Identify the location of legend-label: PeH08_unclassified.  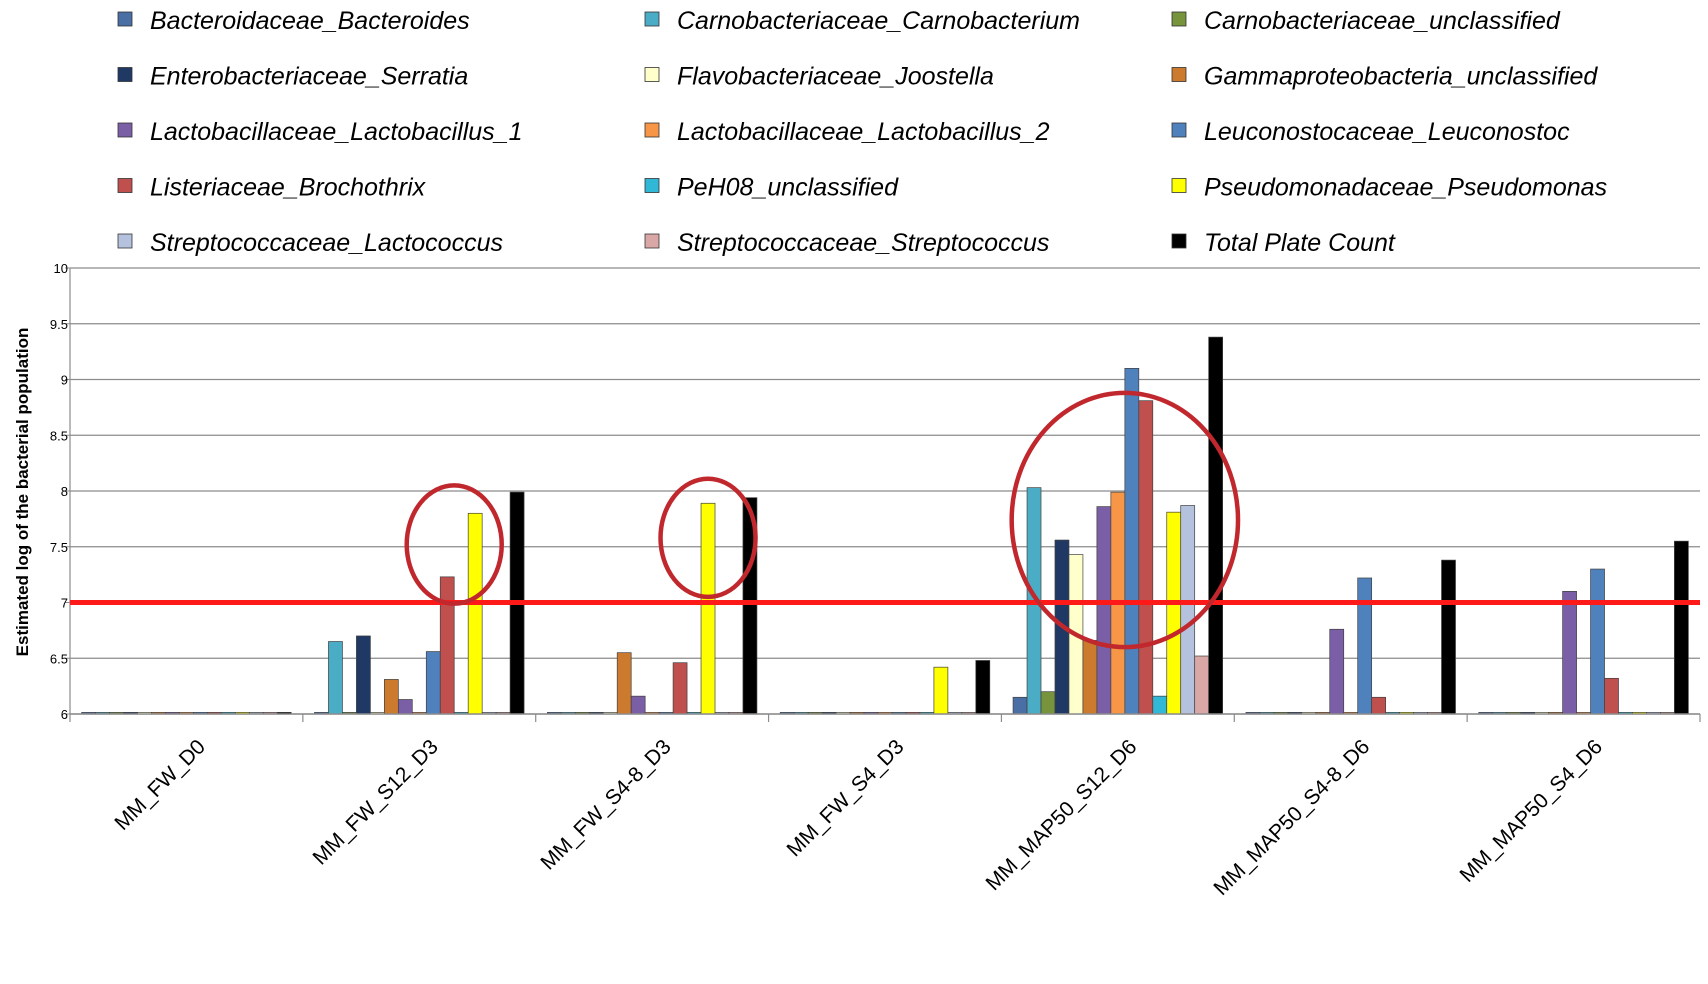
(788, 188).